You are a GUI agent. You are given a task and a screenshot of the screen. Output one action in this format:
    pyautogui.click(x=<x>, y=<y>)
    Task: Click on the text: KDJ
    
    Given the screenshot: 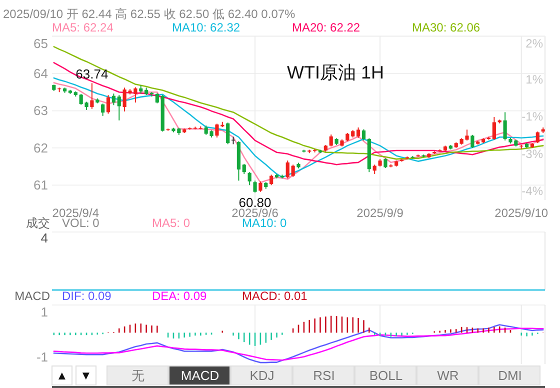 What is the action you would take?
    pyautogui.click(x=262, y=375)
    